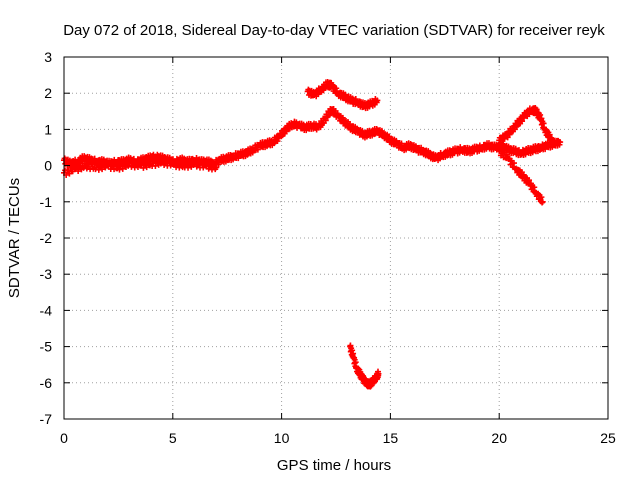  I want to click on y-tick-label: 1, so click(48, 129).